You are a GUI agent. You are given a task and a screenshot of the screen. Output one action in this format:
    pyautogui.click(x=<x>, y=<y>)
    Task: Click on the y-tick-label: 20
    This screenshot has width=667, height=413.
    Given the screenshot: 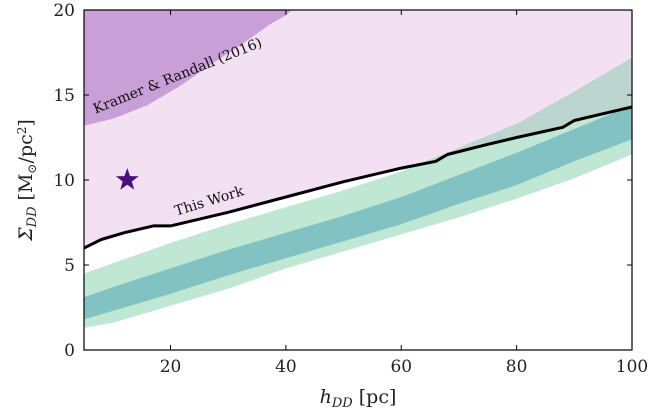 What is the action you would take?
    pyautogui.click(x=64, y=11)
    